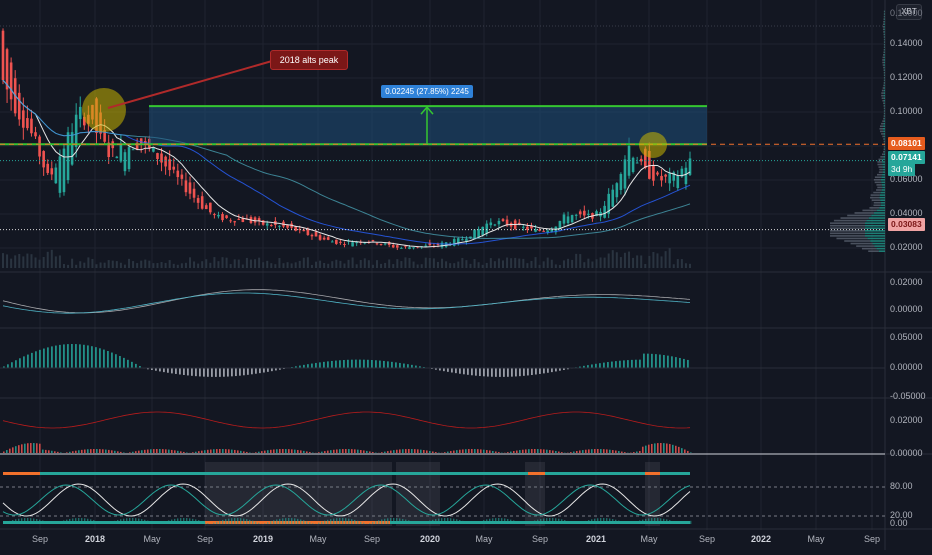  Describe the element at coordinates (309, 60) in the screenshot. I see `alts-peak-callout: 2018 alts peak` at that location.